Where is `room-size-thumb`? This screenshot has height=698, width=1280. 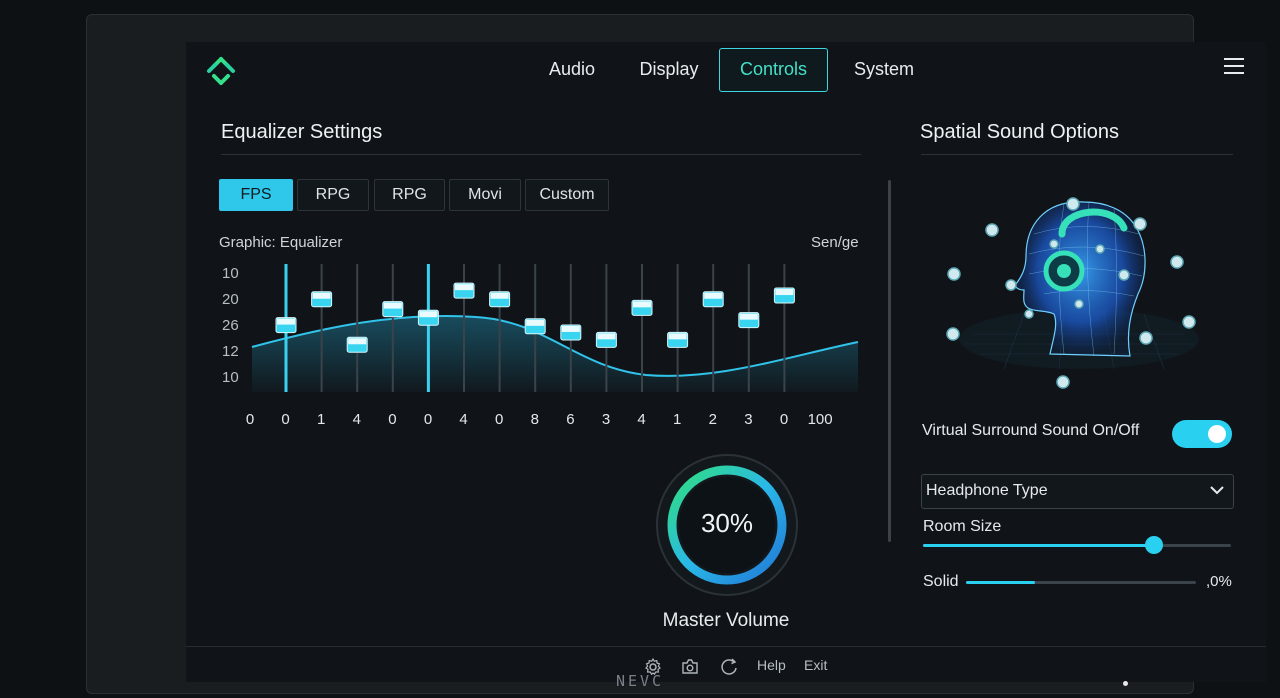 room-size-thumb is located at coordinates (1154, 545).